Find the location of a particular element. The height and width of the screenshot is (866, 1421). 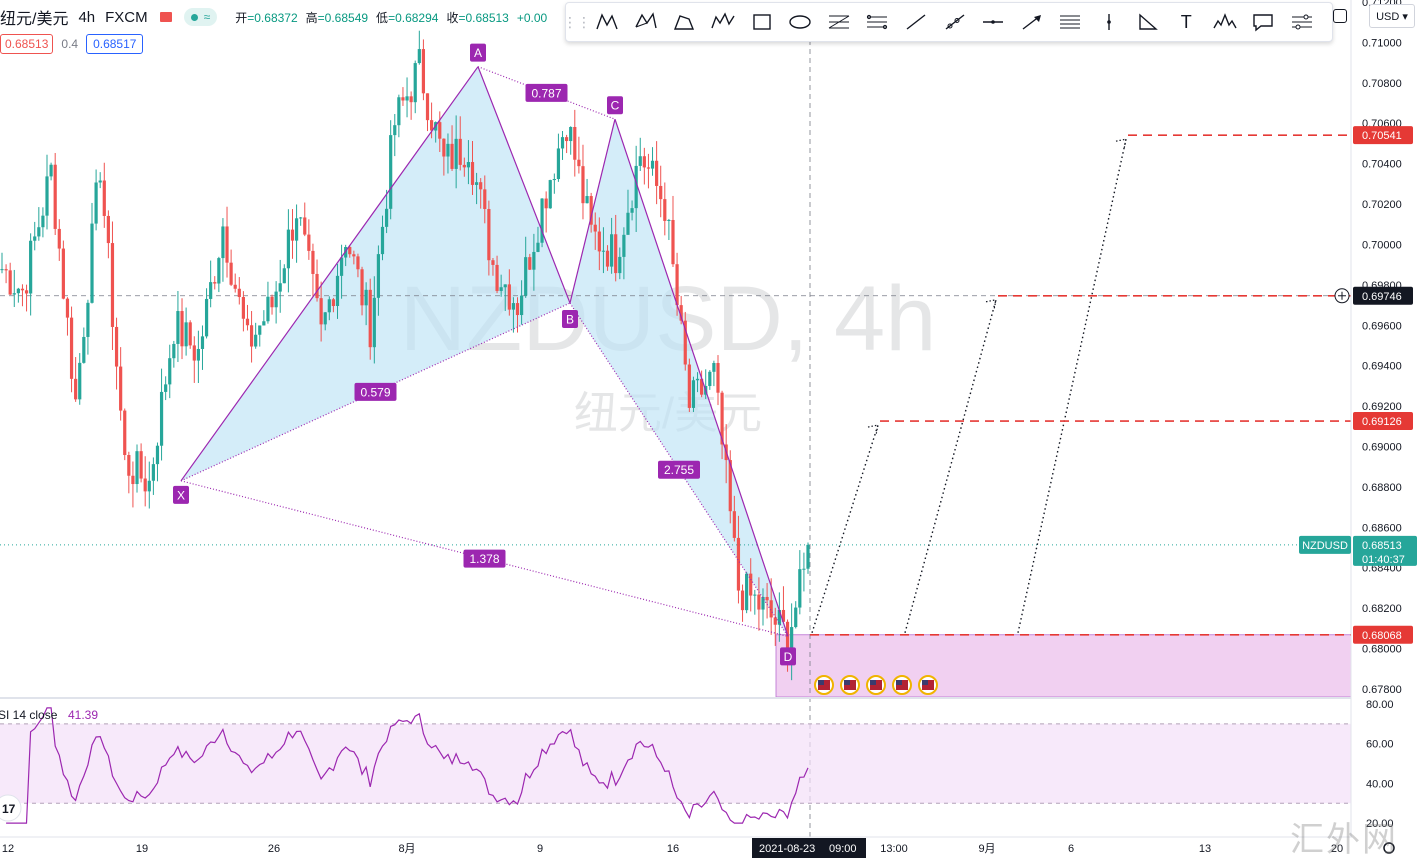

time-axis-bg is located at coordinates (675, 849).